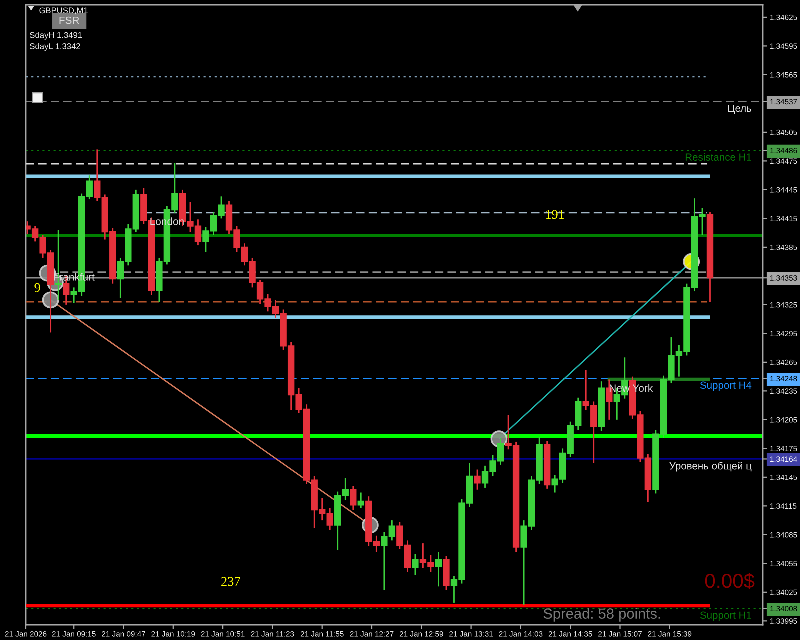  What do you see at coordinates (711, 467) in the screenshot?
I see `ref-line-label: Уровень общей ц` at bounding box center [711, 467].